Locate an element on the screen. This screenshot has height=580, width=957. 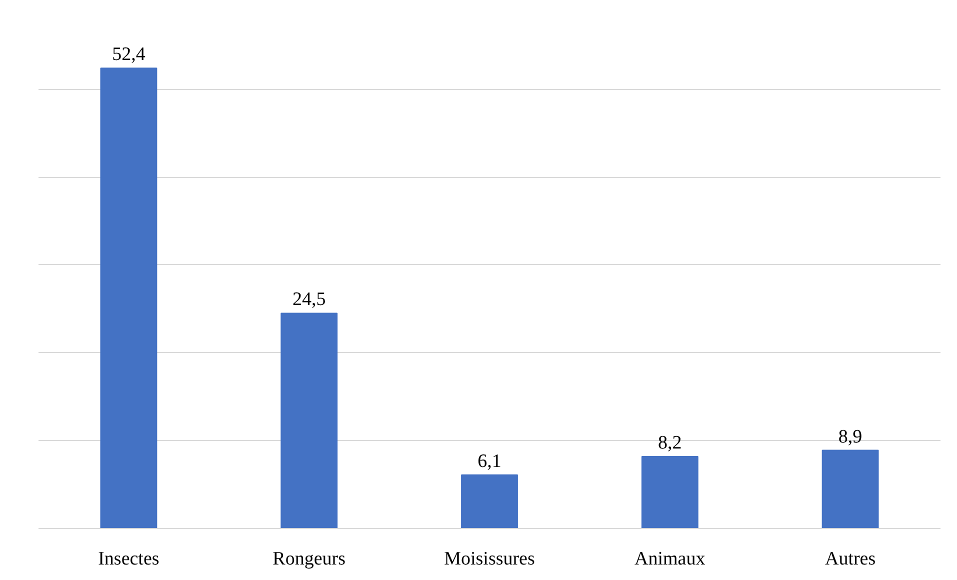
data-label: 52,4 is located at coordinates (129, 55).